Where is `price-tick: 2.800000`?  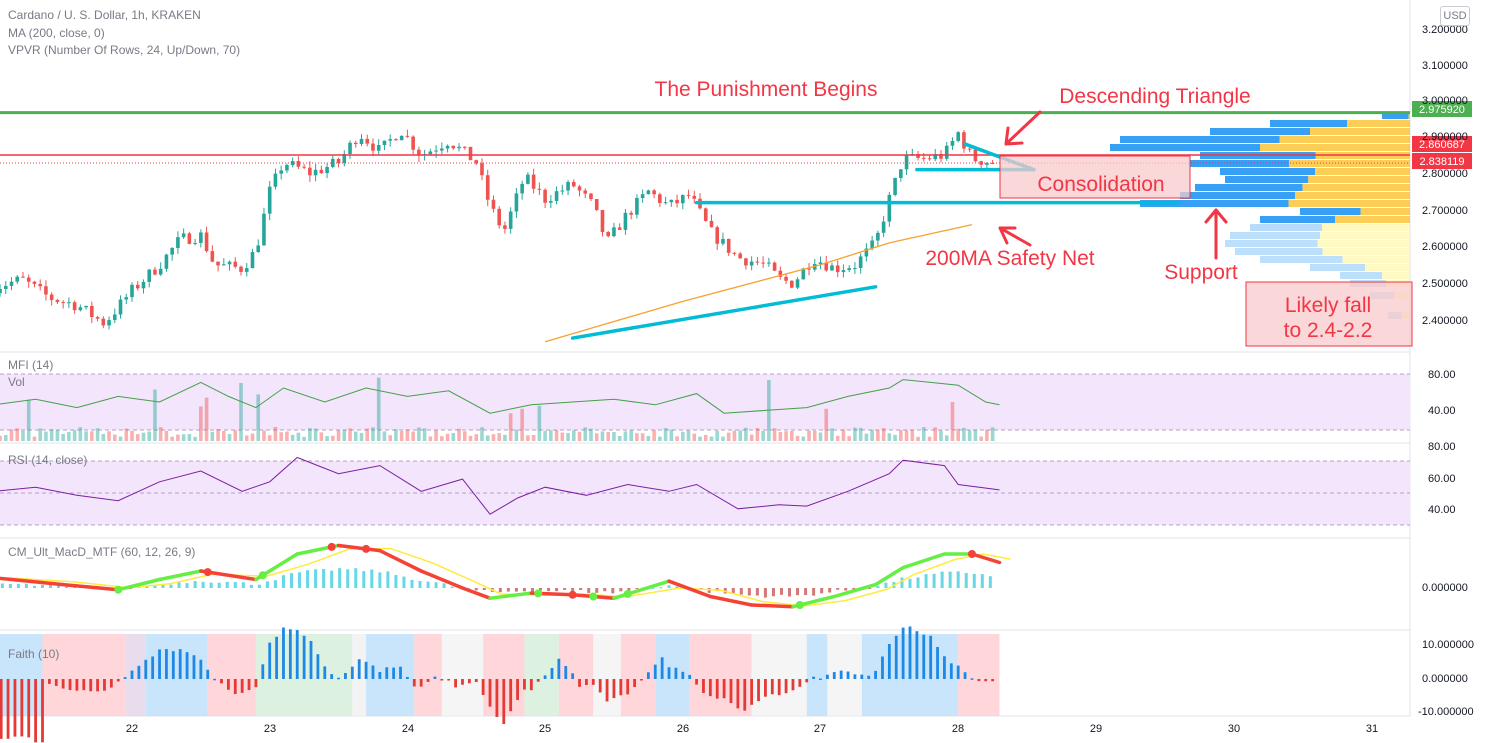
price-tick: 2.800000 is located at coordinates (1445, 174).